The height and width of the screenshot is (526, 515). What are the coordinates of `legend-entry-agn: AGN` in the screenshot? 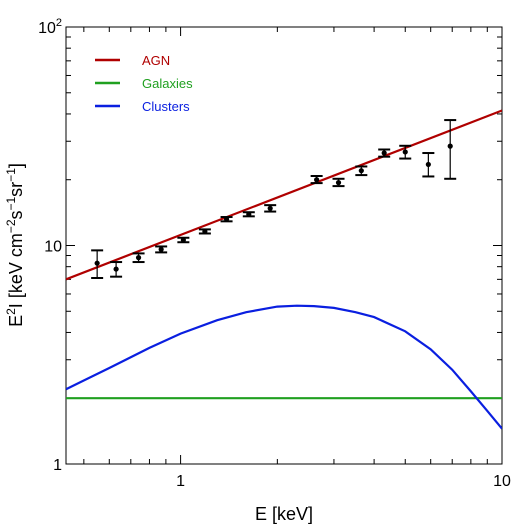 It's located at (132, 60).